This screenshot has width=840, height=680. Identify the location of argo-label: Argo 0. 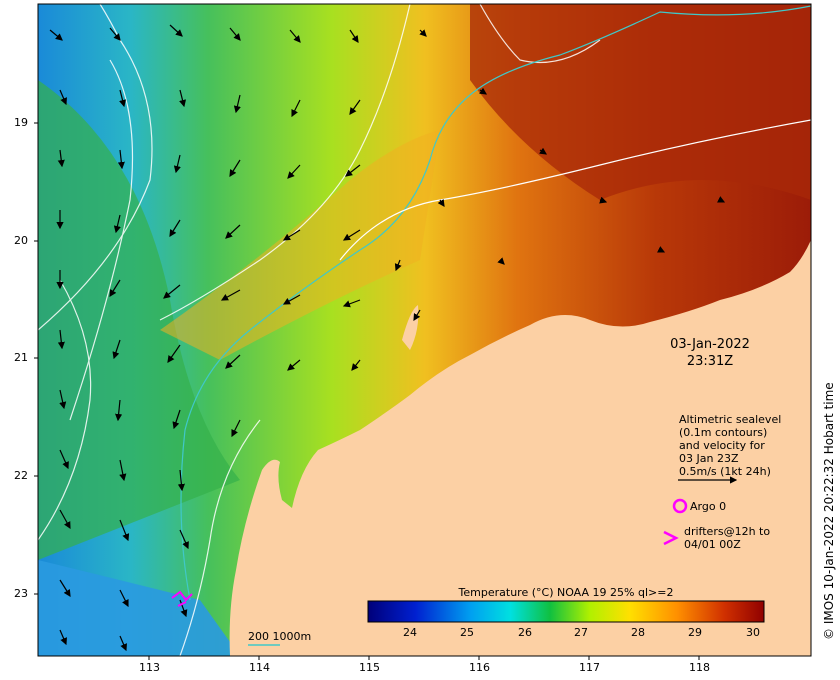
(708, 506).